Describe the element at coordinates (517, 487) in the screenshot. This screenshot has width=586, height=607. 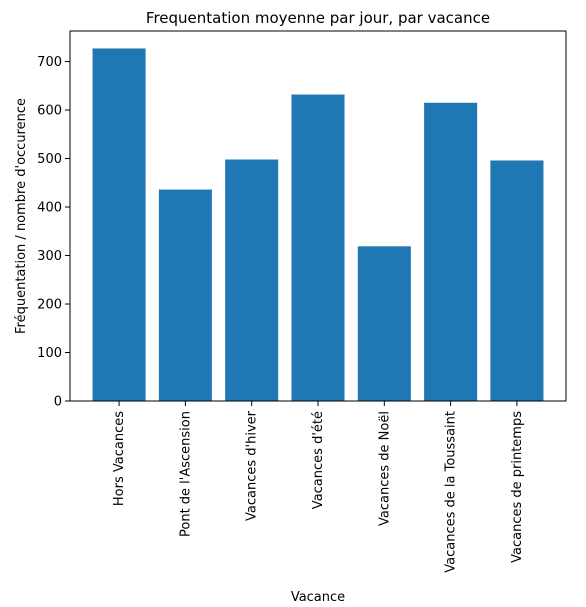
I see `x-tick-label: Vacances de printemps` at that location.